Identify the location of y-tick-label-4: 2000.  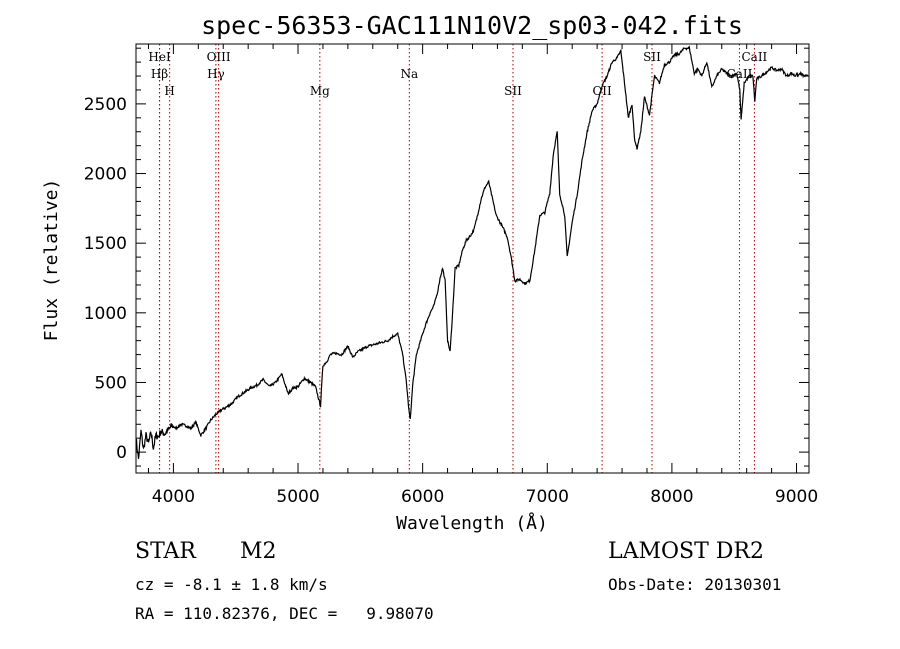
(105, 175).